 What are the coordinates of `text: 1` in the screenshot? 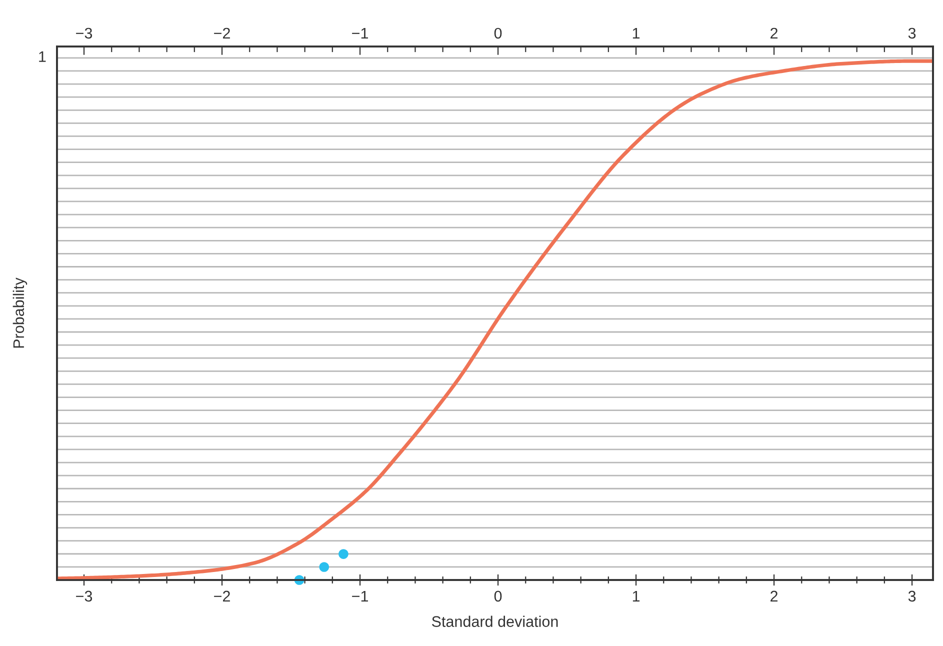 It's located at (42, 56).